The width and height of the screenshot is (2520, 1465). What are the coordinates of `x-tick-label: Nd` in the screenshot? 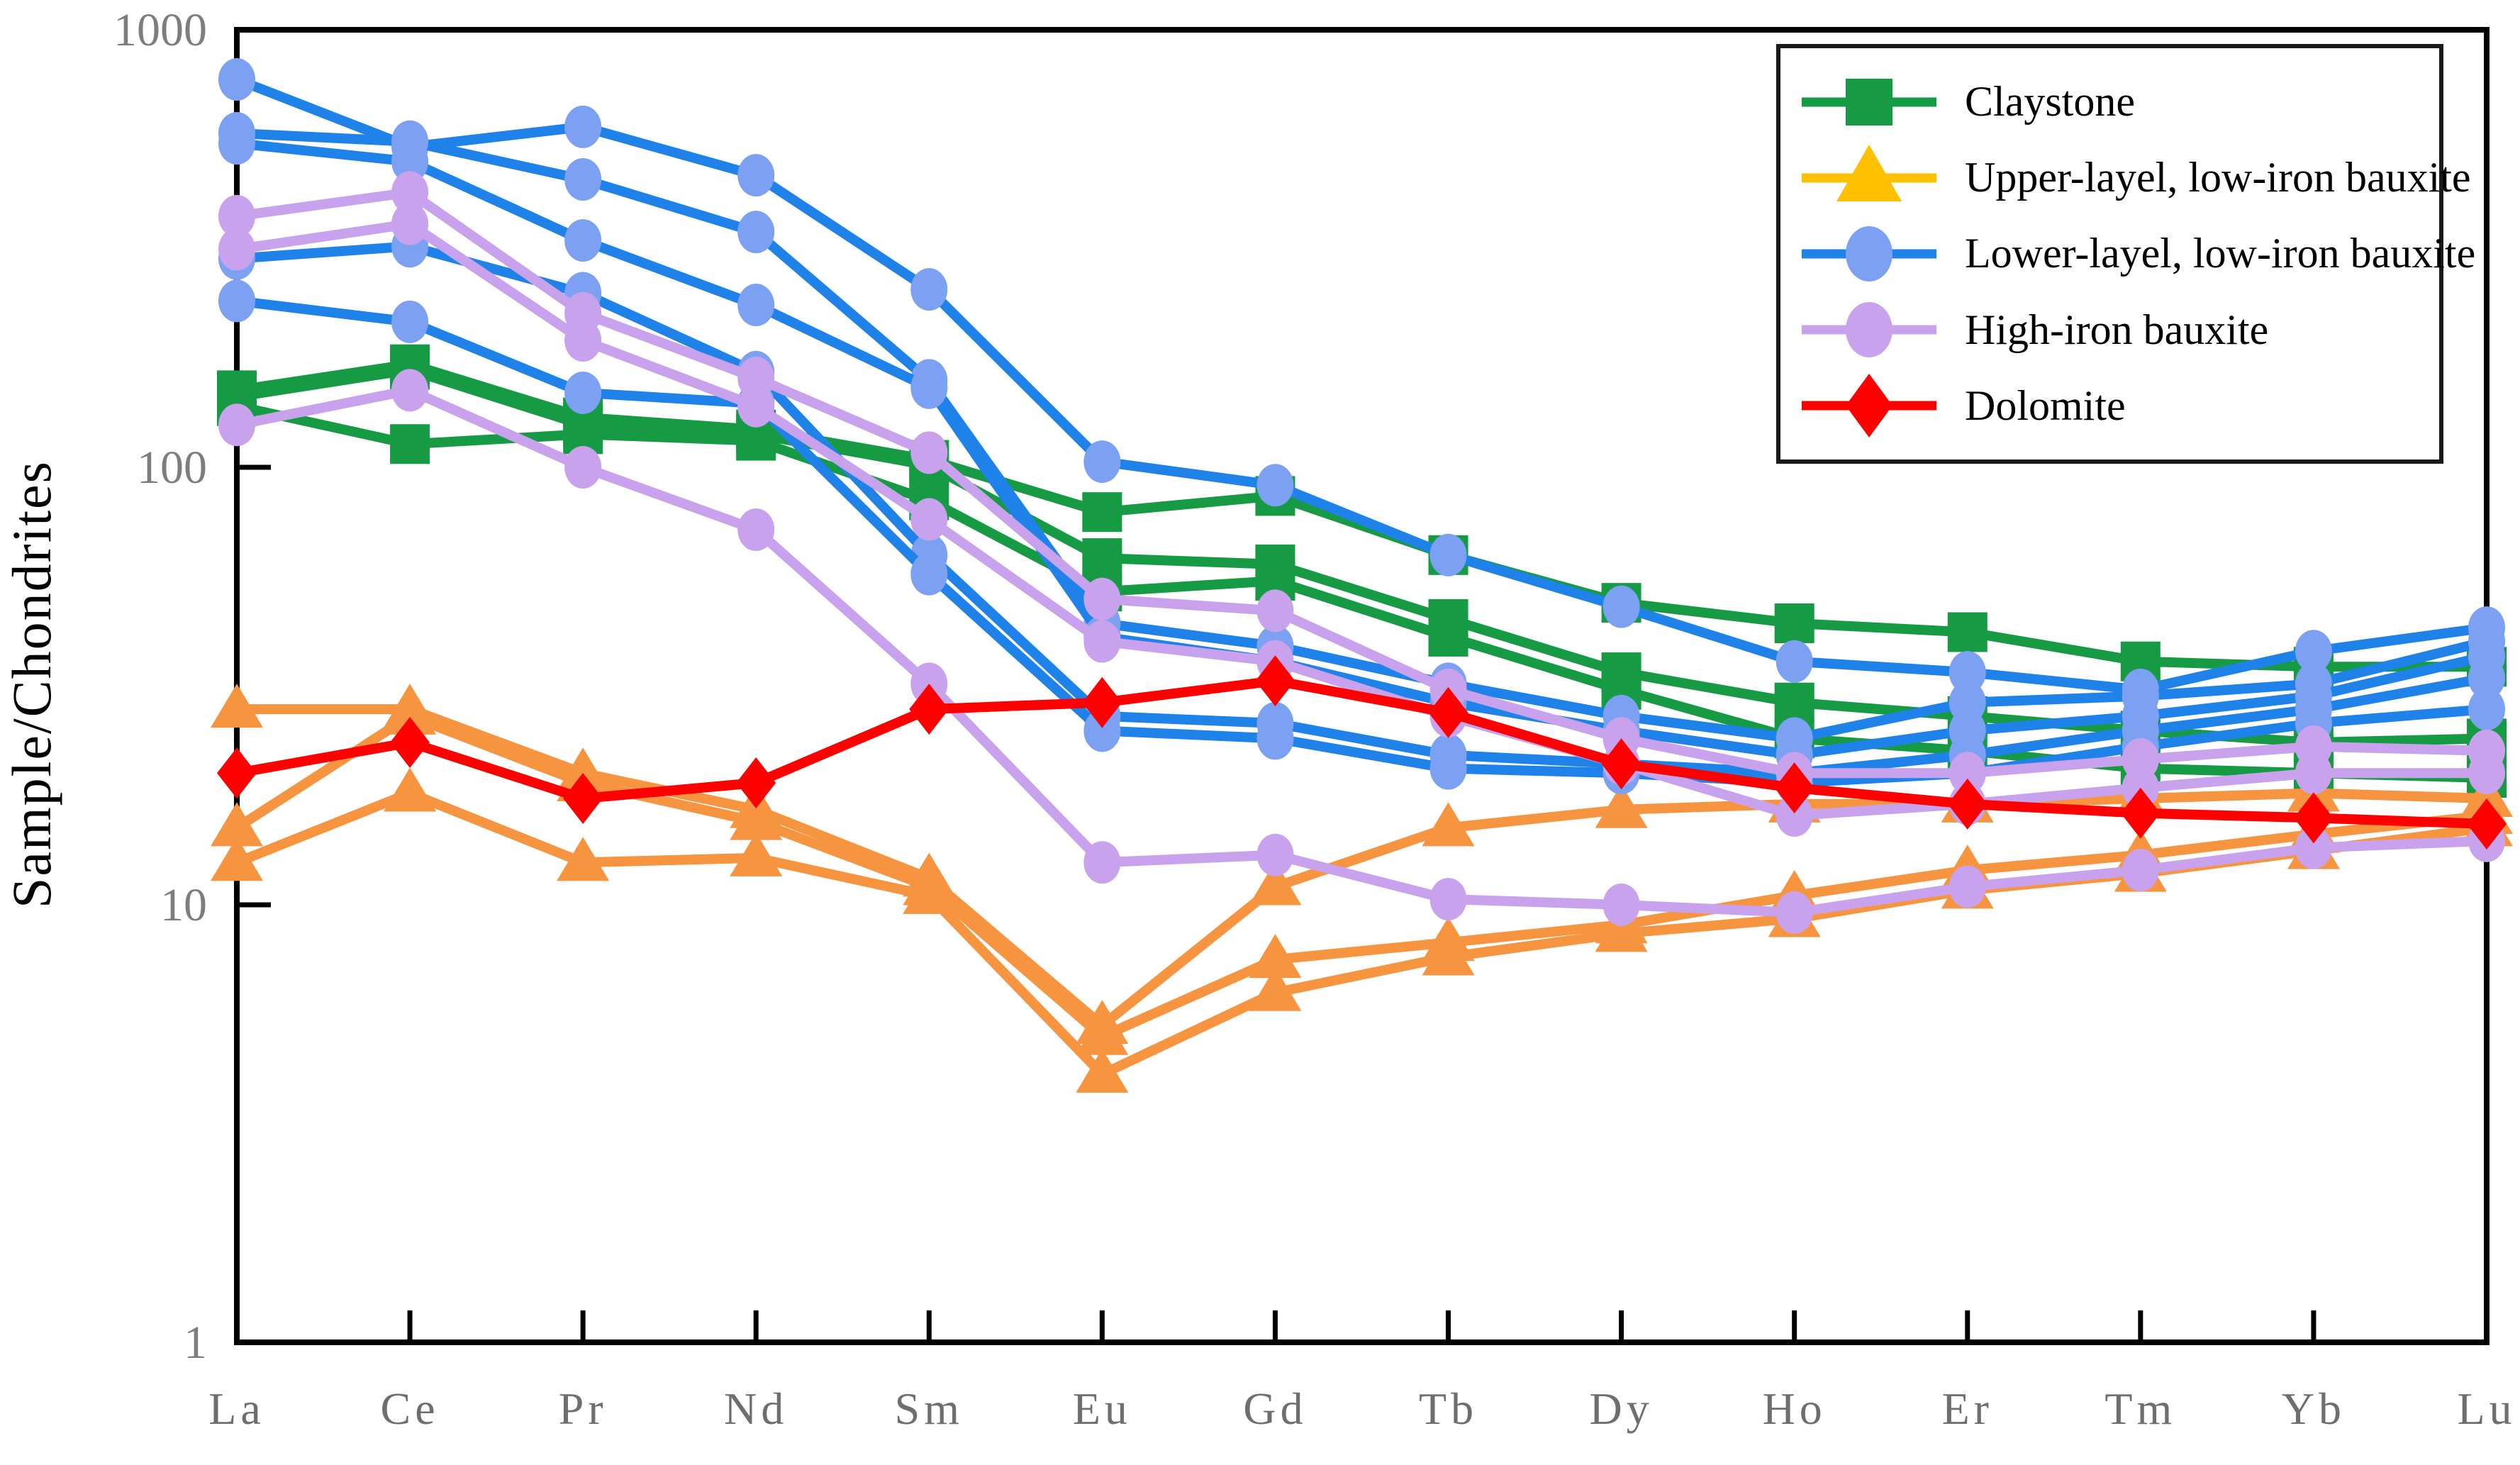 It's located at (756, 1408).